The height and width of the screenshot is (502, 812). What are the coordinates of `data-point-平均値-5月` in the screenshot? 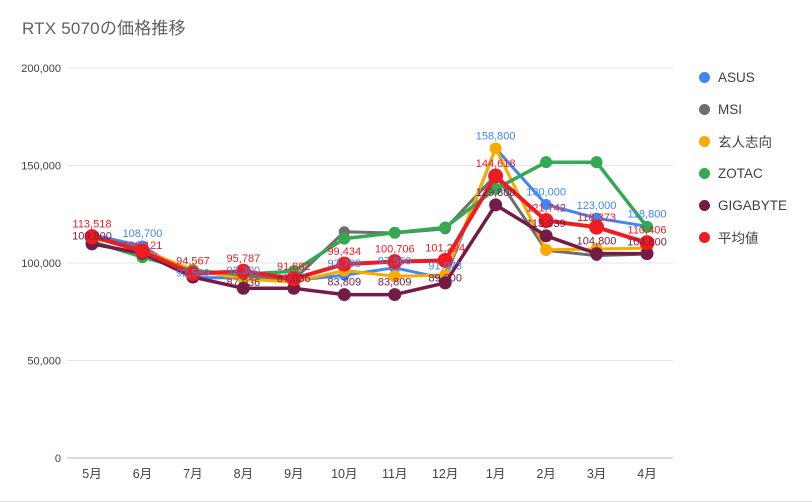 It's located at (92, 237).